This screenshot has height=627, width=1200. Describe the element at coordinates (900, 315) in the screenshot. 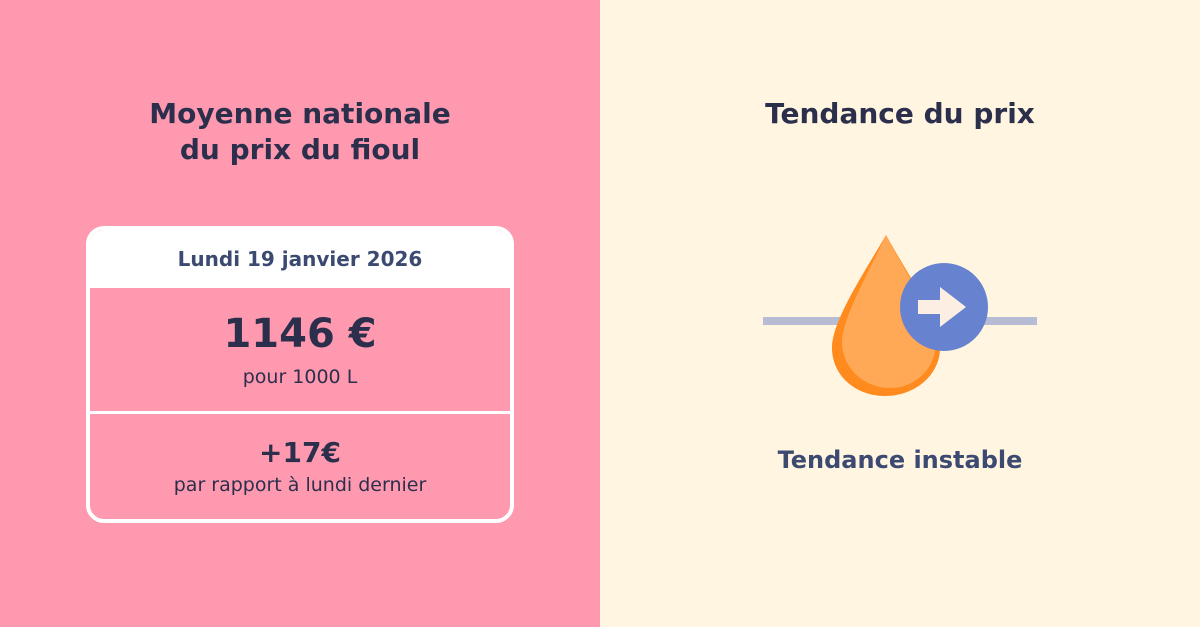

I see `oil-drop-arrow-right-icon` at that location.